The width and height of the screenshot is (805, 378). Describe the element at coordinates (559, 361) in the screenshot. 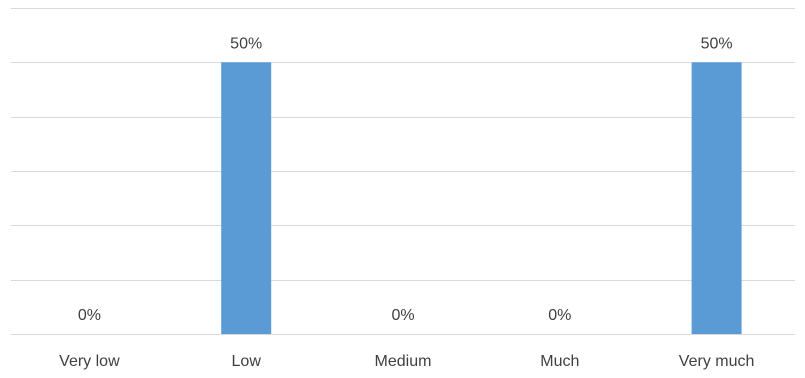

I see `x-tick-label: Much` at that location.